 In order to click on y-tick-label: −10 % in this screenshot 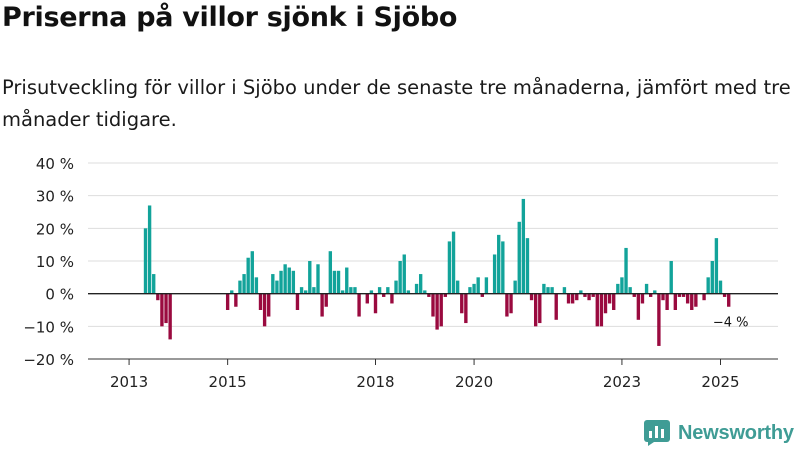, I will do `click(48, 327)`.